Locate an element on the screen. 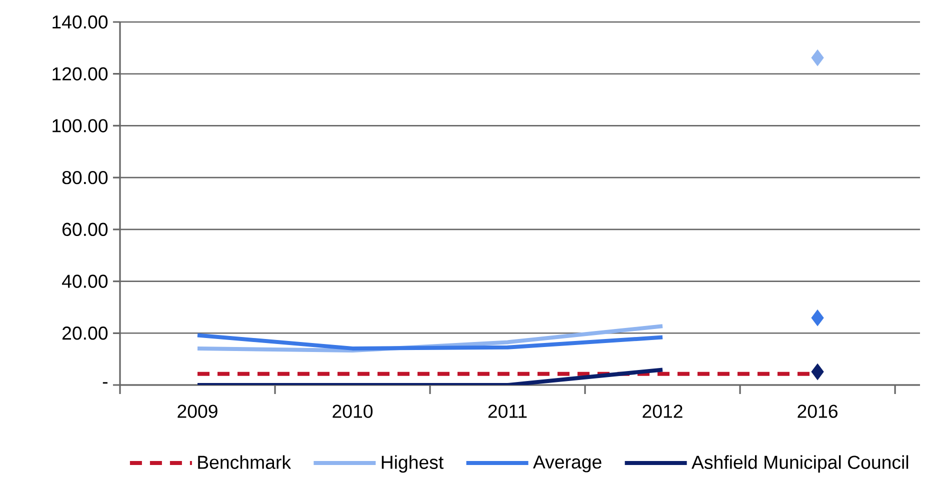  y-tick-label: 80.00 is located at coordinates (85, 177).